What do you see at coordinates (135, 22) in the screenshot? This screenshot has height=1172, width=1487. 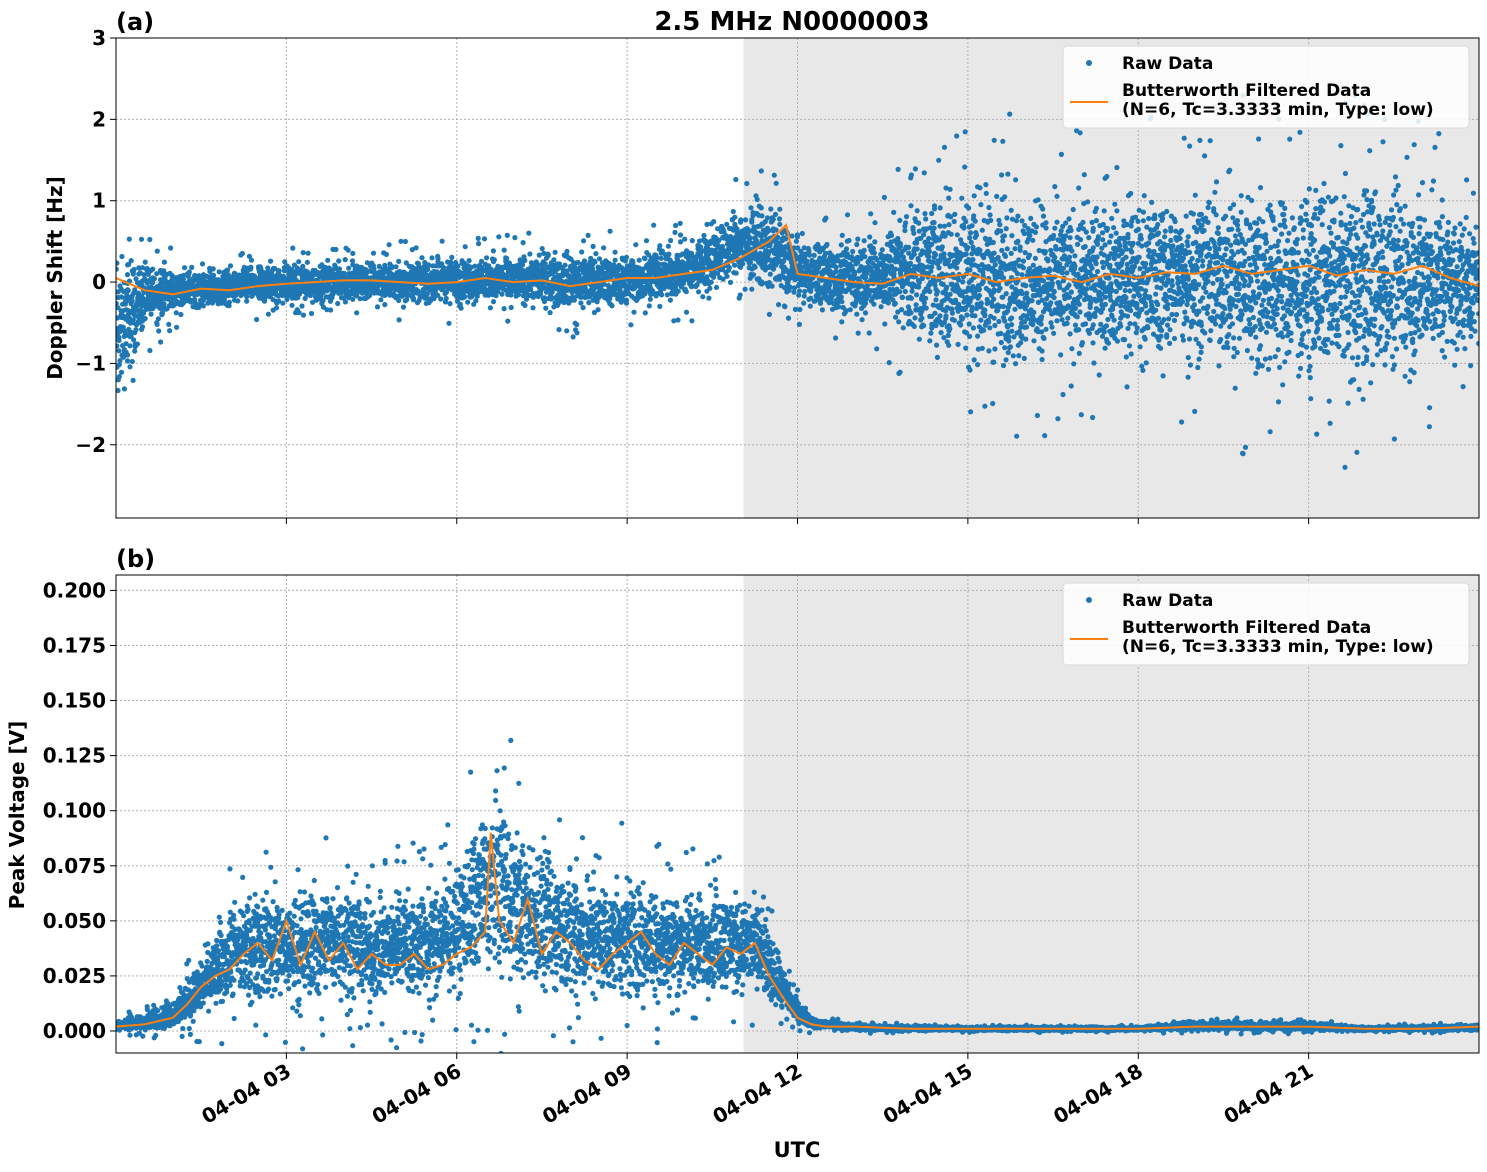 I see `panel-a-label: (a)` at bounding box center [135, 22].